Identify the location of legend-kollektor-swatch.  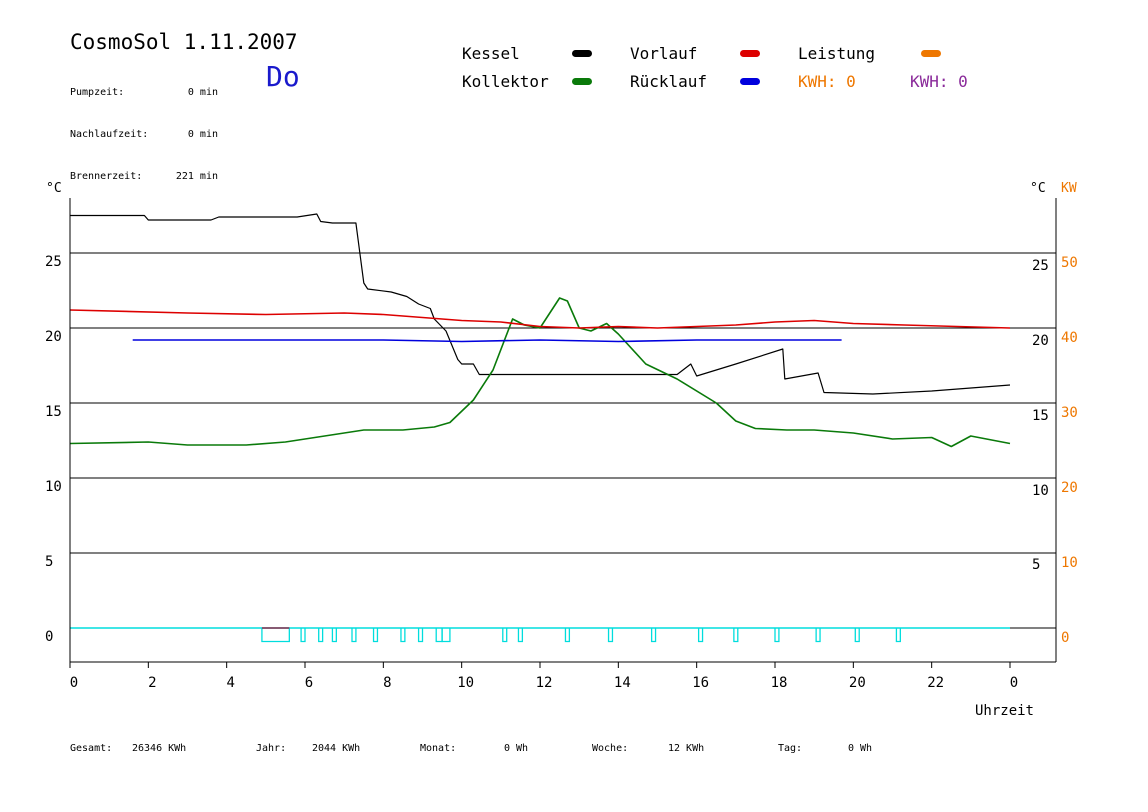
(582, 81).